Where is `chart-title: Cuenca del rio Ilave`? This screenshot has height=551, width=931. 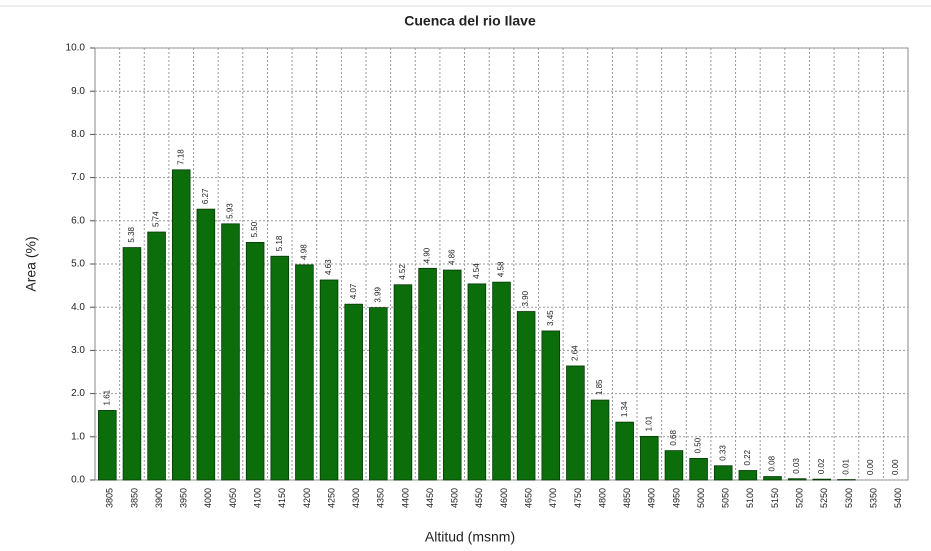 chart-title: Cuenca del rio Ilave is located at coordinates (470, 21).